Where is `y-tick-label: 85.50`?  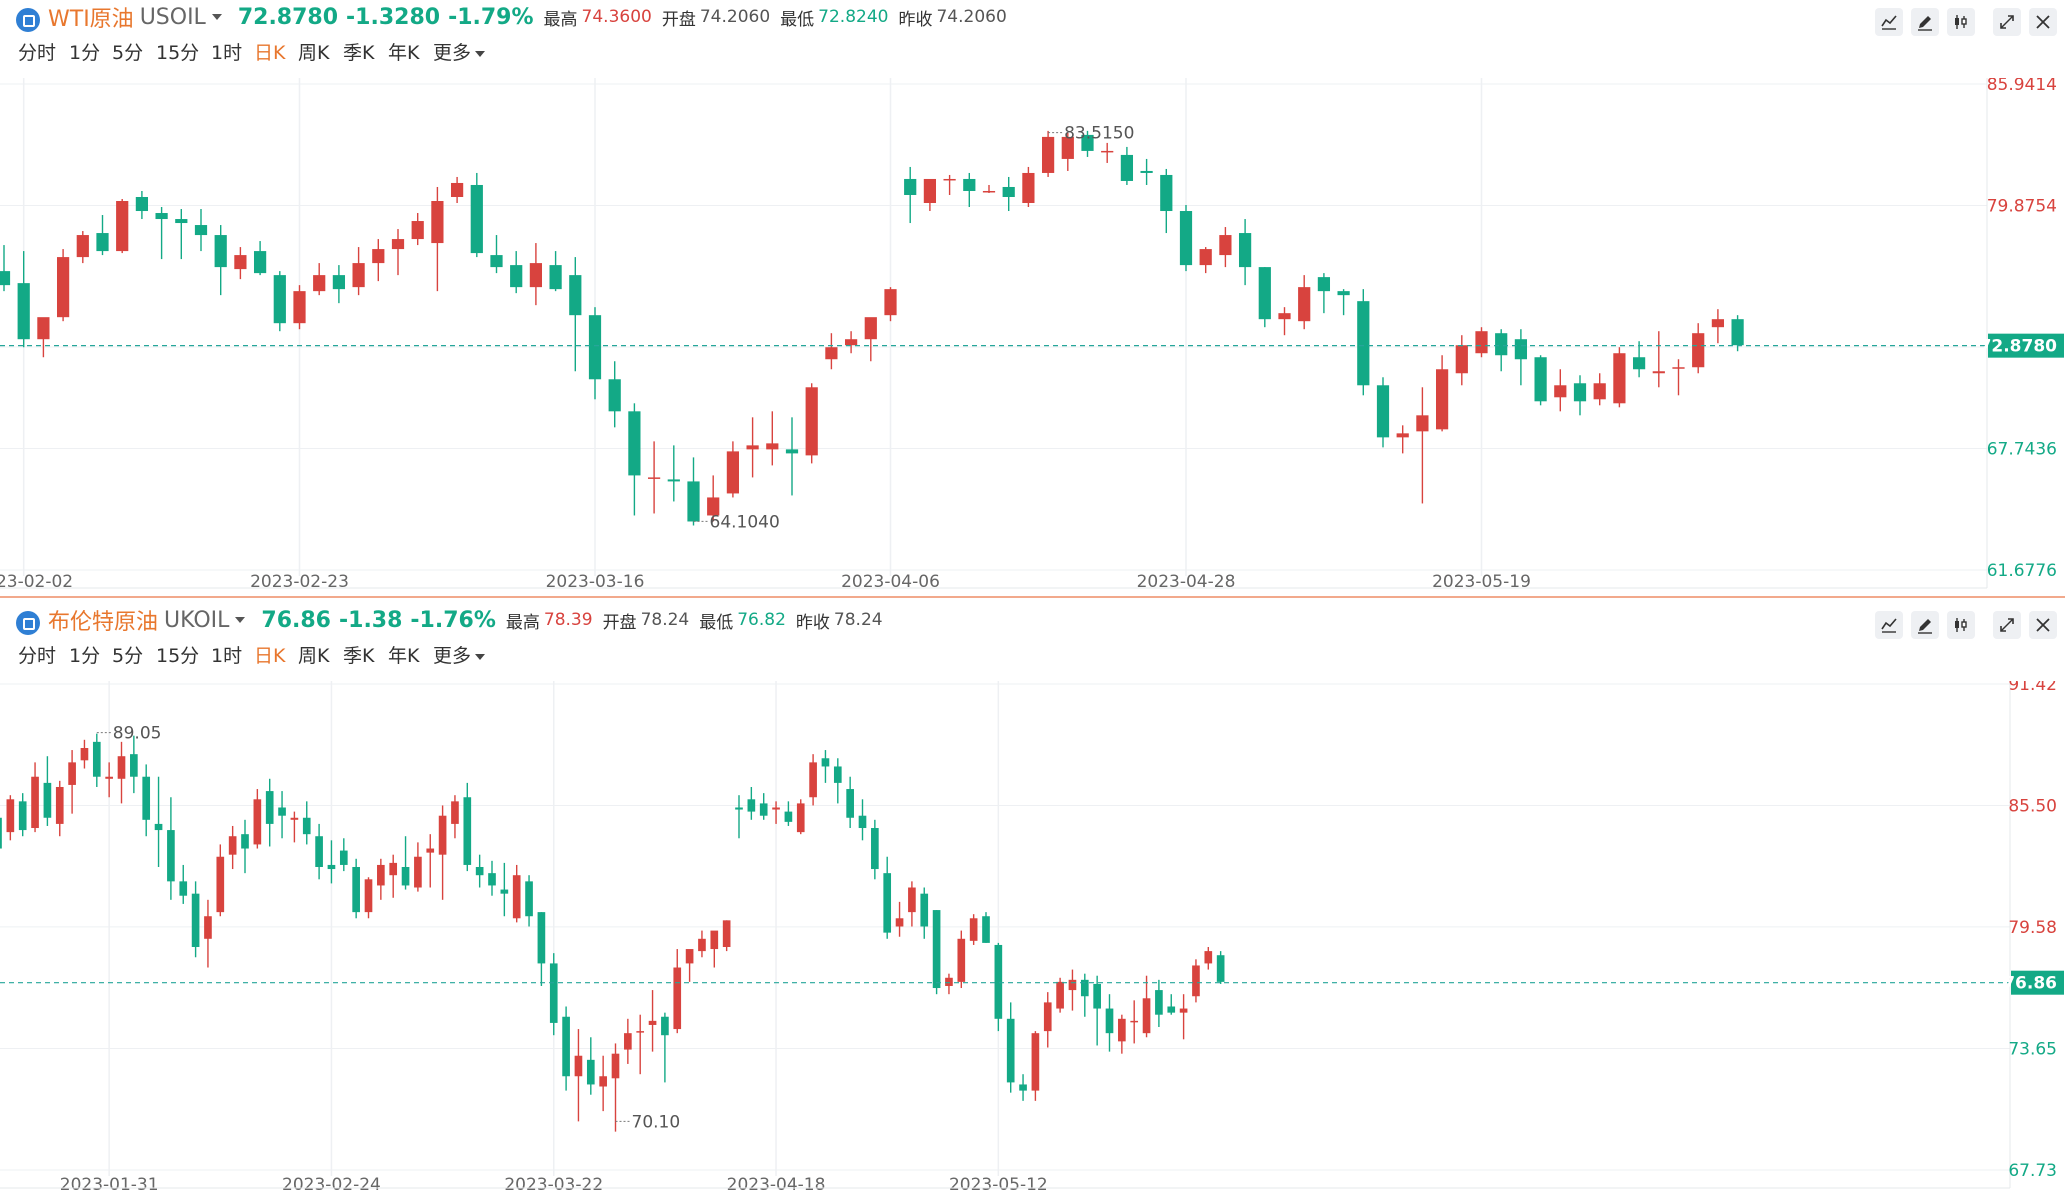
y-tick-label: 85.50 is located at coordinates (2032, 806).